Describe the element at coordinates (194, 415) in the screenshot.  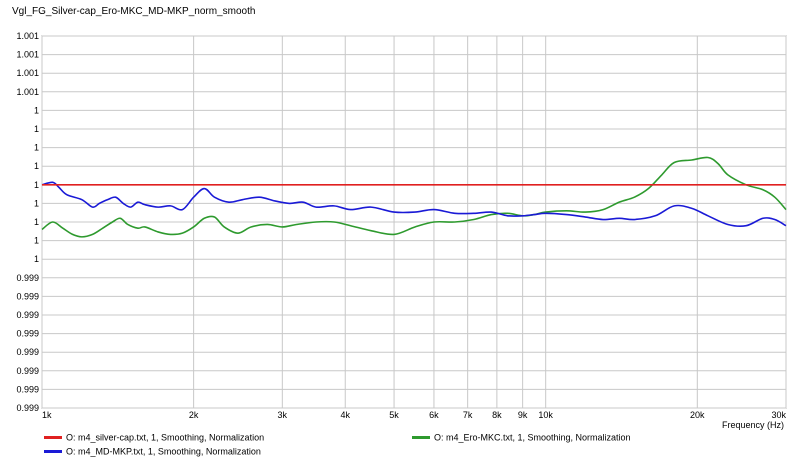
I see `x-tick-label: 2k` at that location.